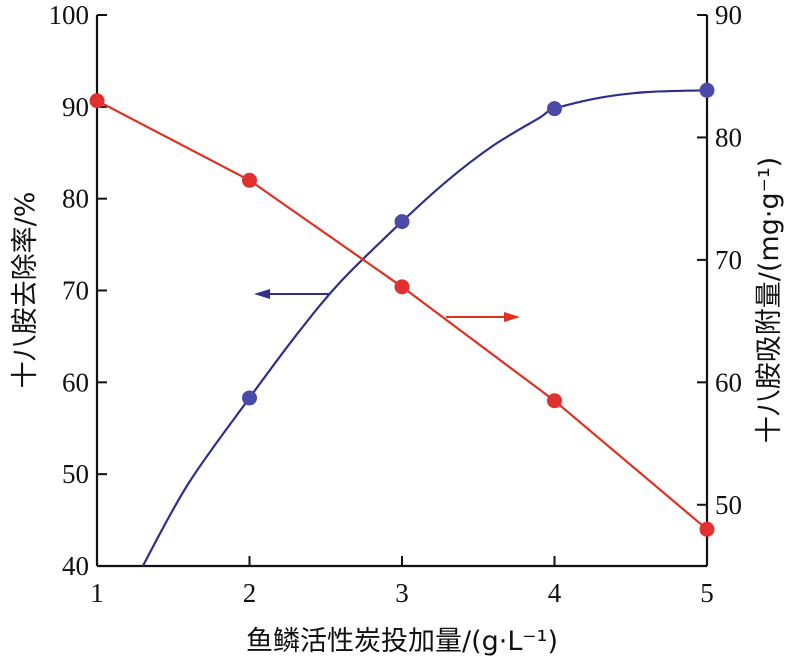 The height and width of the screenshot is (666, 800). What do you see at coordinates (75, 107) in the screenshot?
I see `y-tick-label: 90` at bounding box center [75, 107].